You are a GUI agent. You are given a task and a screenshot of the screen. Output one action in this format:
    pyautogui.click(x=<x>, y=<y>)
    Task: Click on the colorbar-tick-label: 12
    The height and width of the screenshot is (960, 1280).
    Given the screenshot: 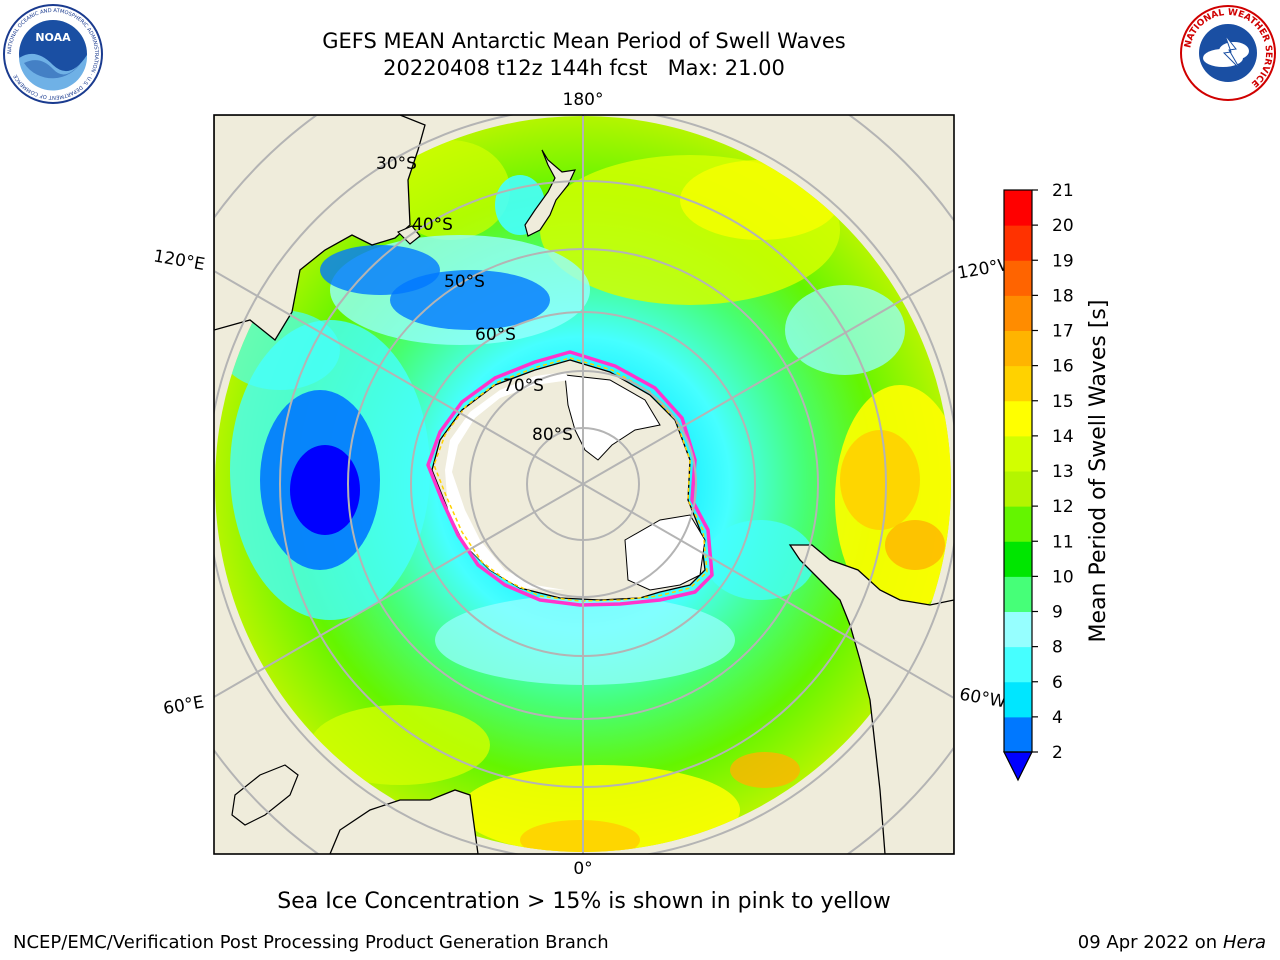 What is the action you would take?
    pyautogui.click(x=1063, y=507)
    